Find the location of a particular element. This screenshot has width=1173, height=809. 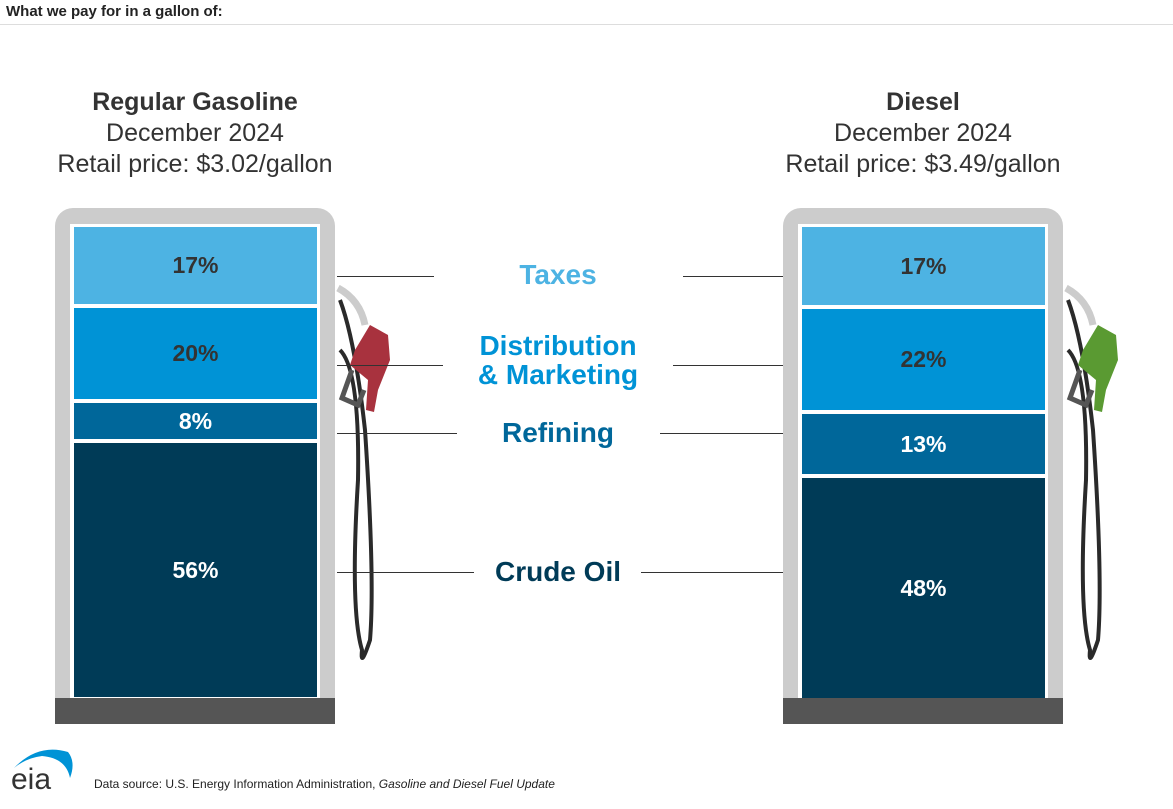

diesel-pump: 17% 22% 13% 48% is located at coordinates (923, 453).